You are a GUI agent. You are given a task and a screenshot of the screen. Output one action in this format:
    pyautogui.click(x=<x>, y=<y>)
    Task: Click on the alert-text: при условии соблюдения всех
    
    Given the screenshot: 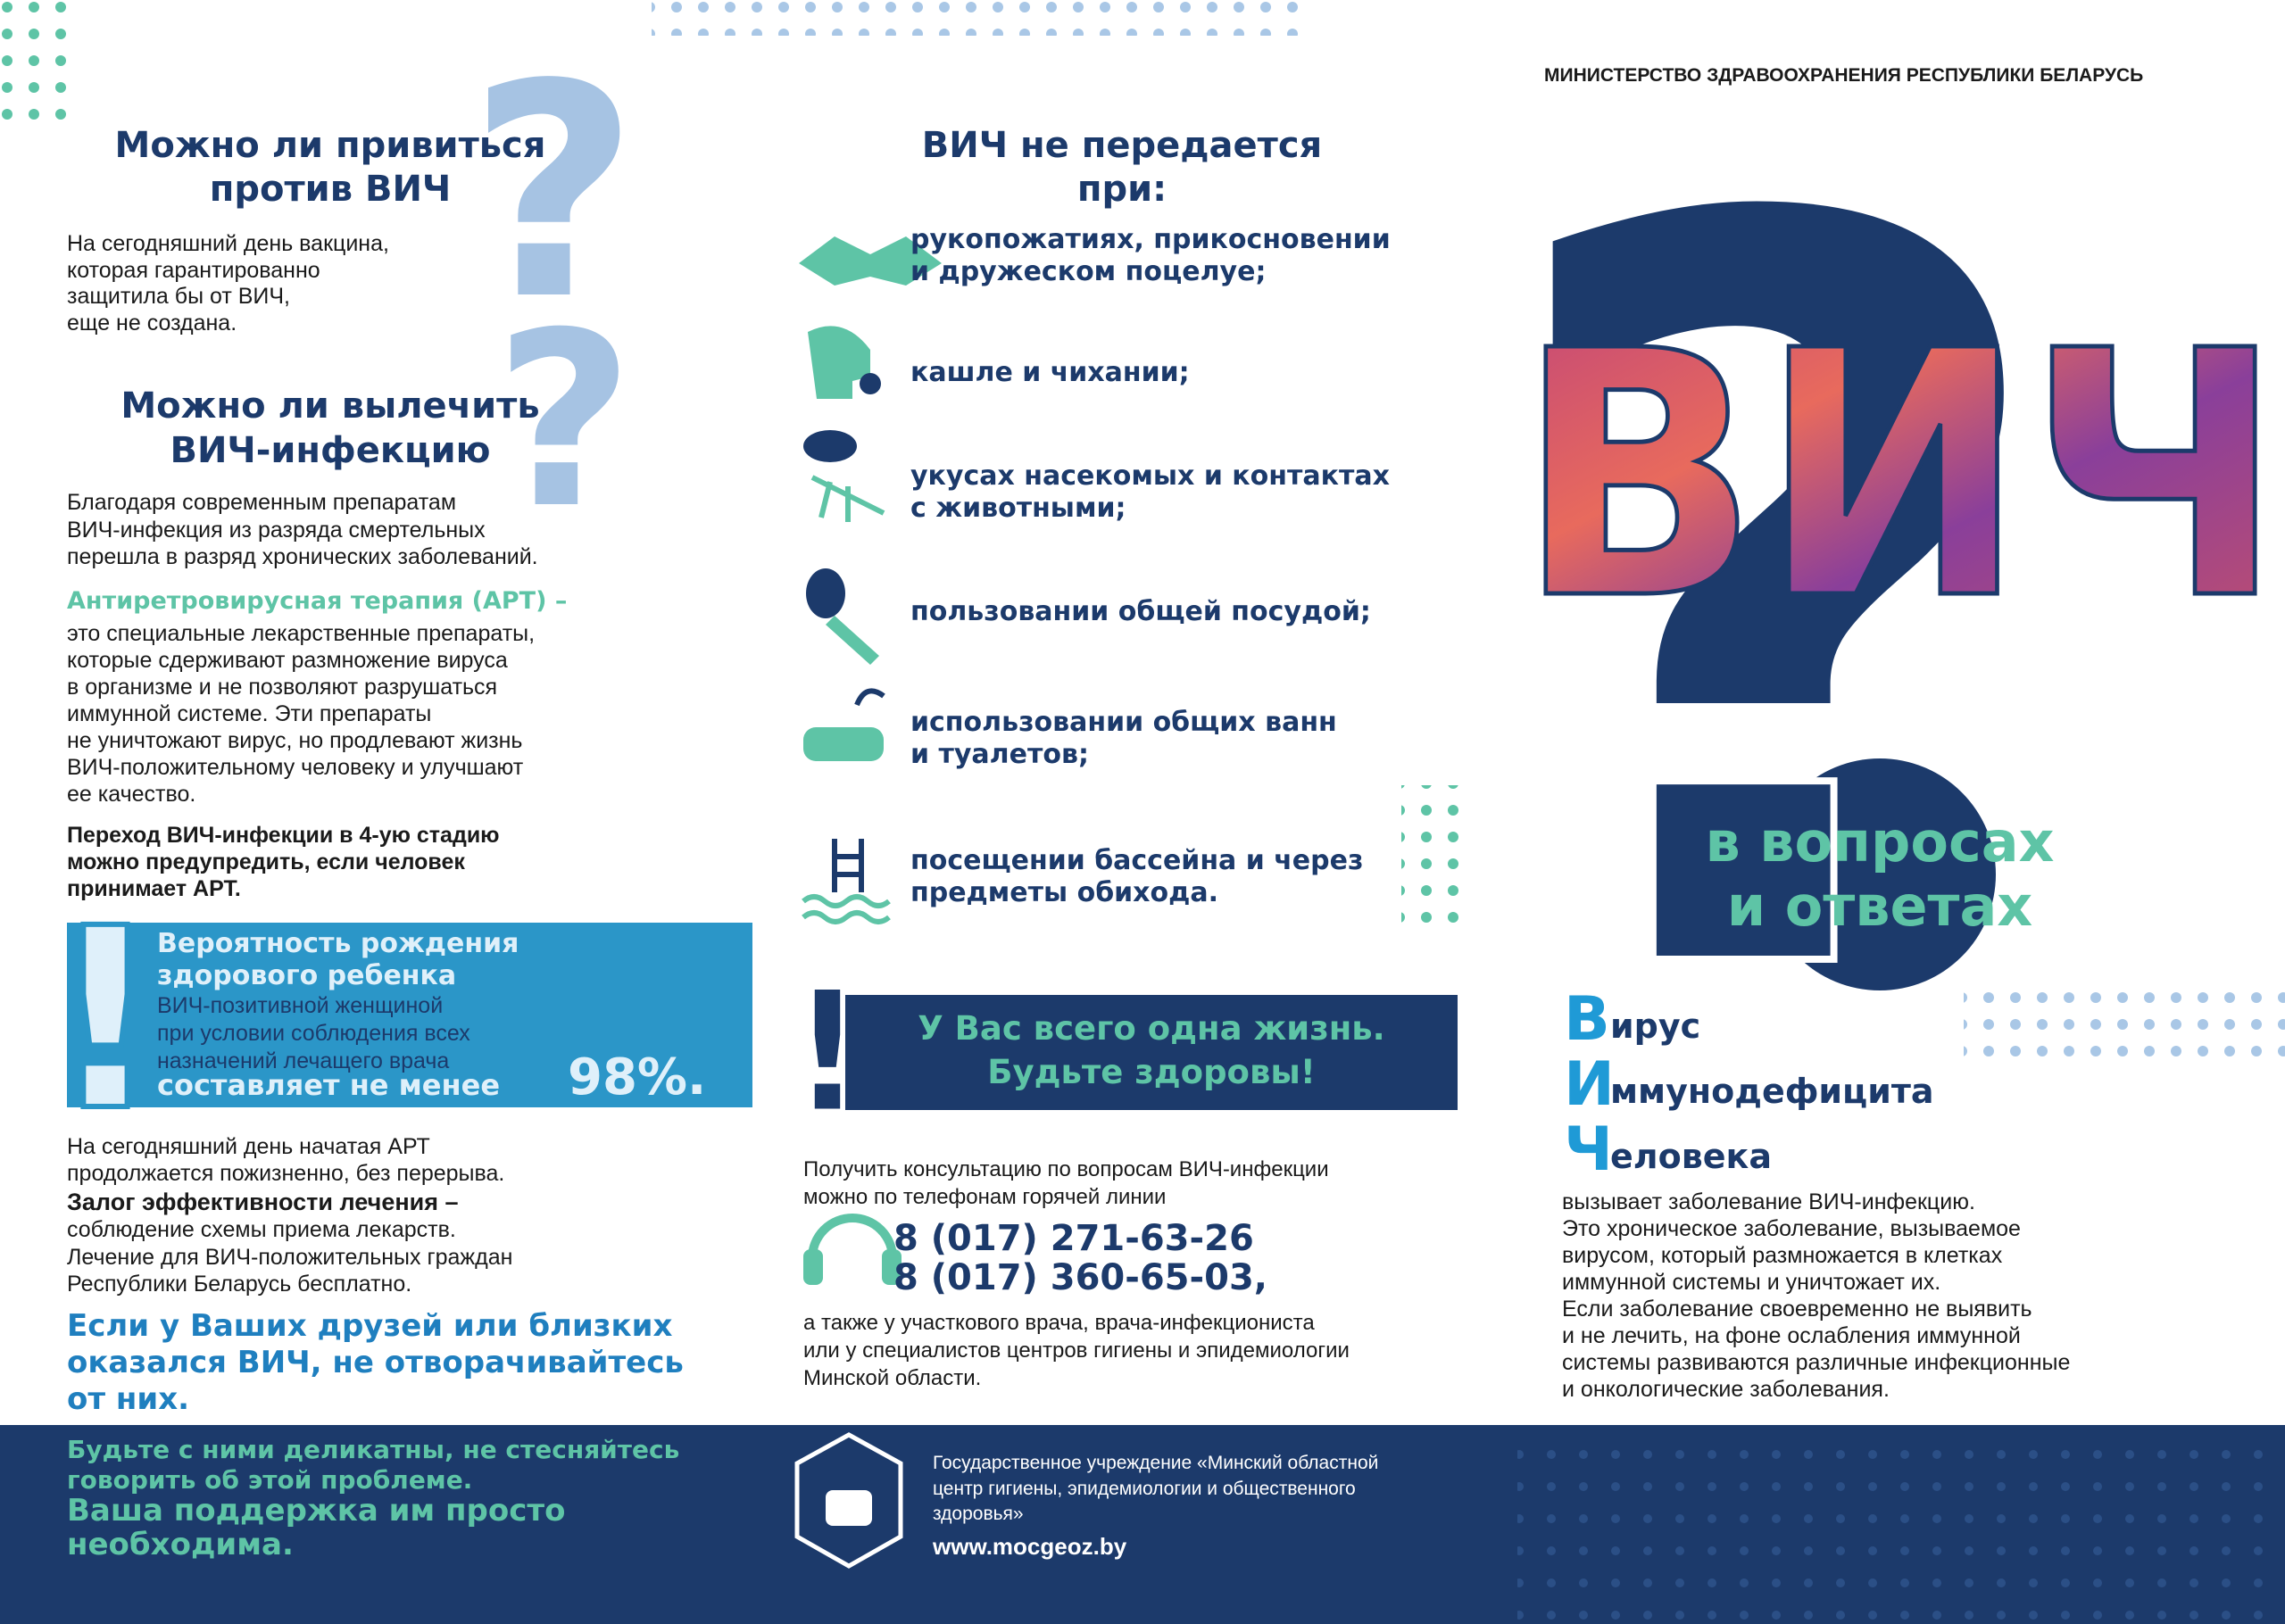 What is the action you would take?
    pyautogui.click(x=313, y=1033)
    